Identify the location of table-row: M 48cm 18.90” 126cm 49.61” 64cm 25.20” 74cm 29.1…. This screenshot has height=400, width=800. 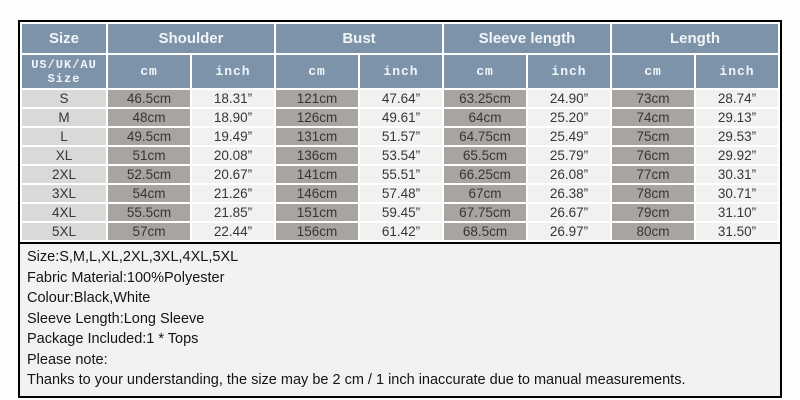
(400, 117).